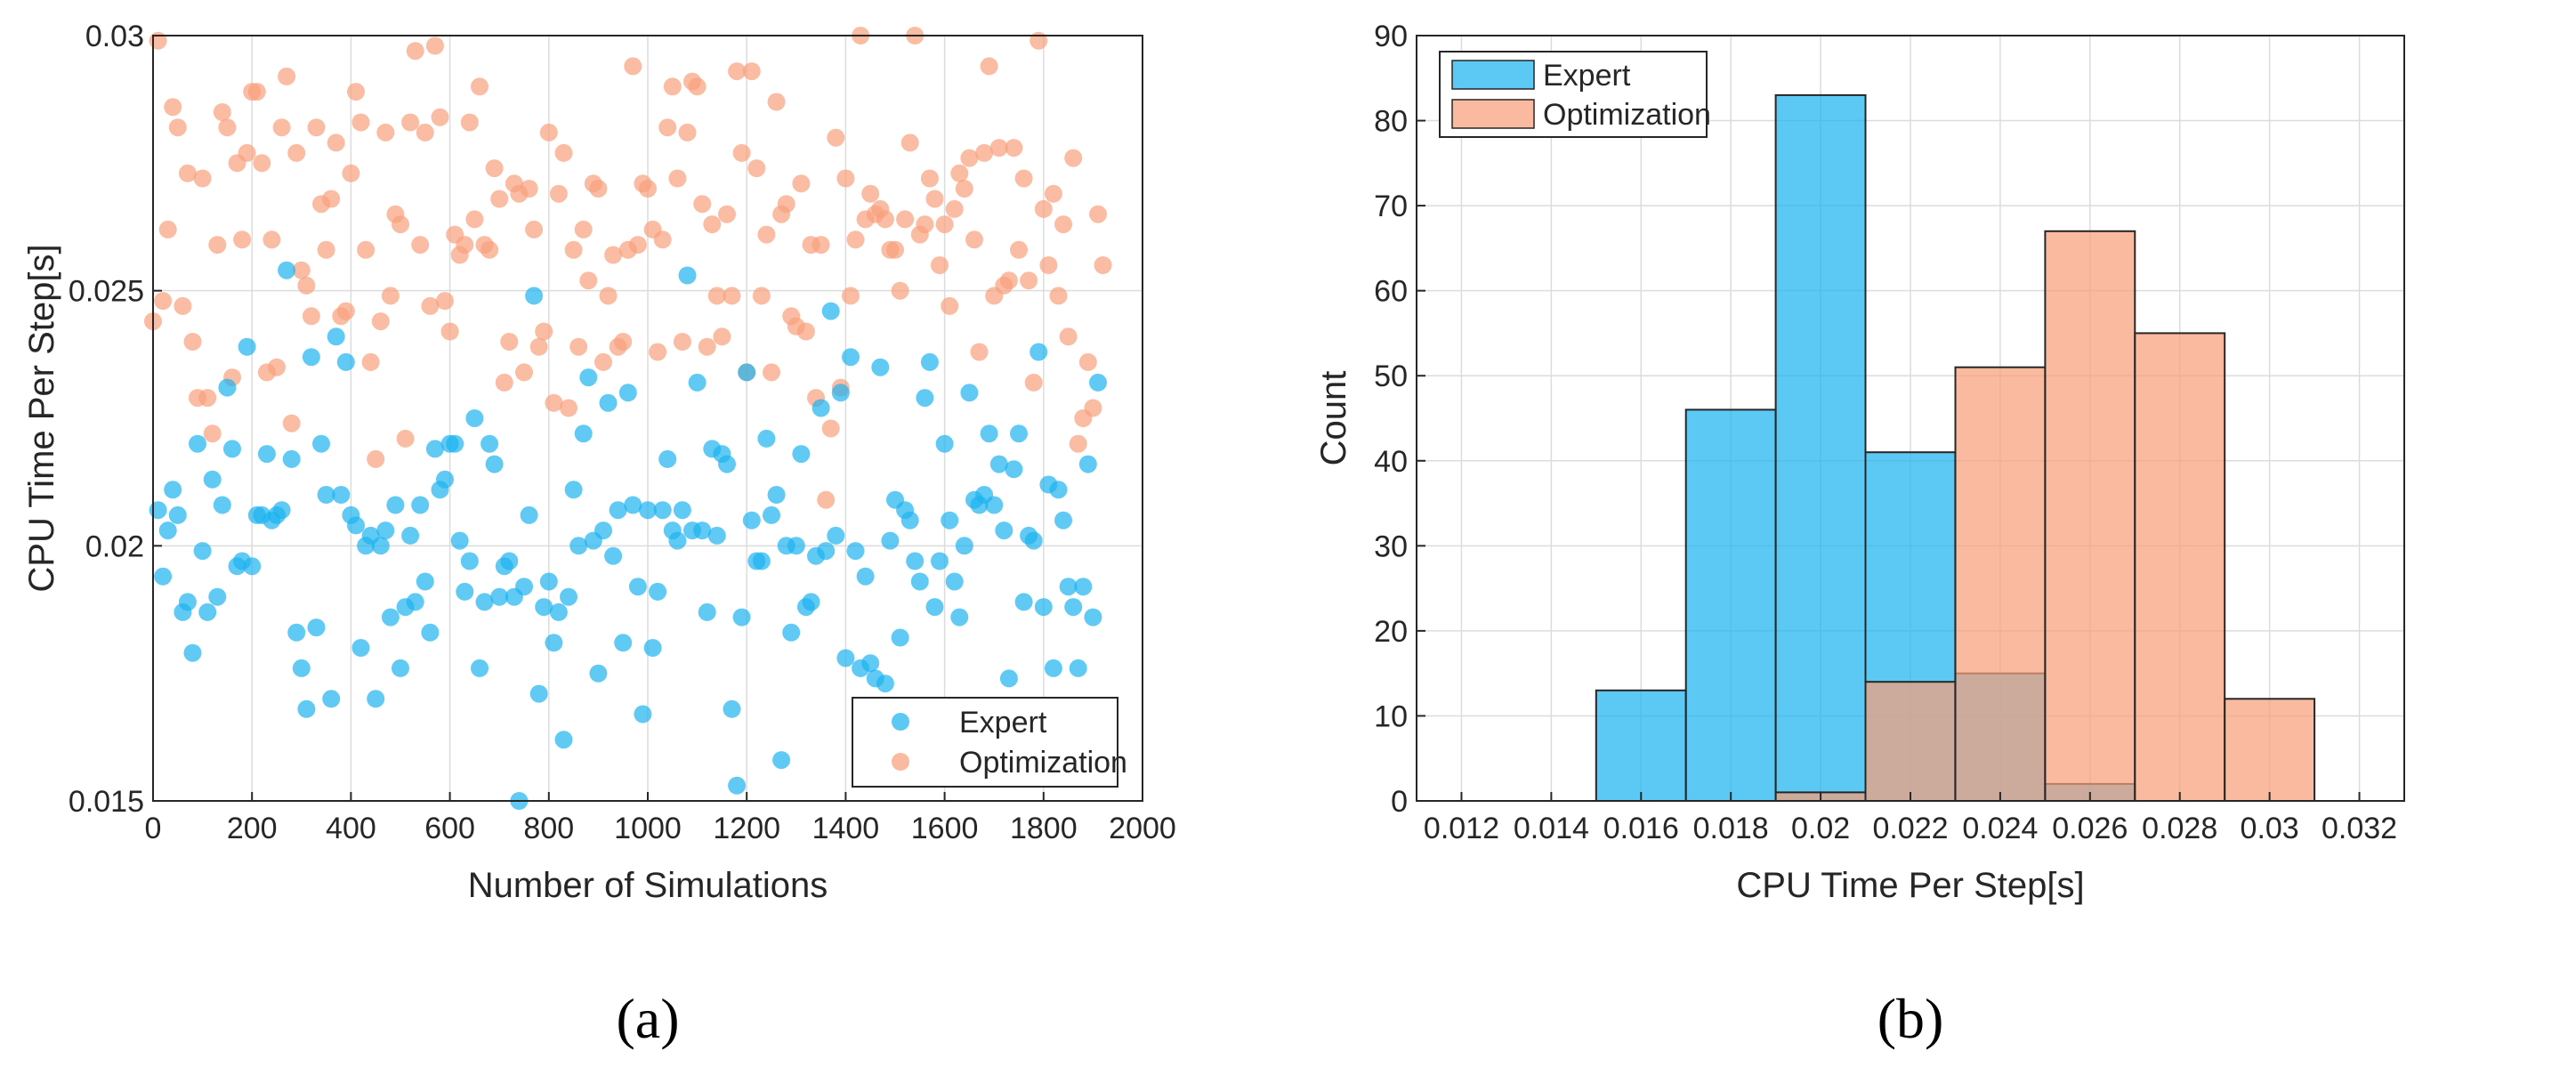  I want to click on legend-marker-optimization, so click(900, 762).